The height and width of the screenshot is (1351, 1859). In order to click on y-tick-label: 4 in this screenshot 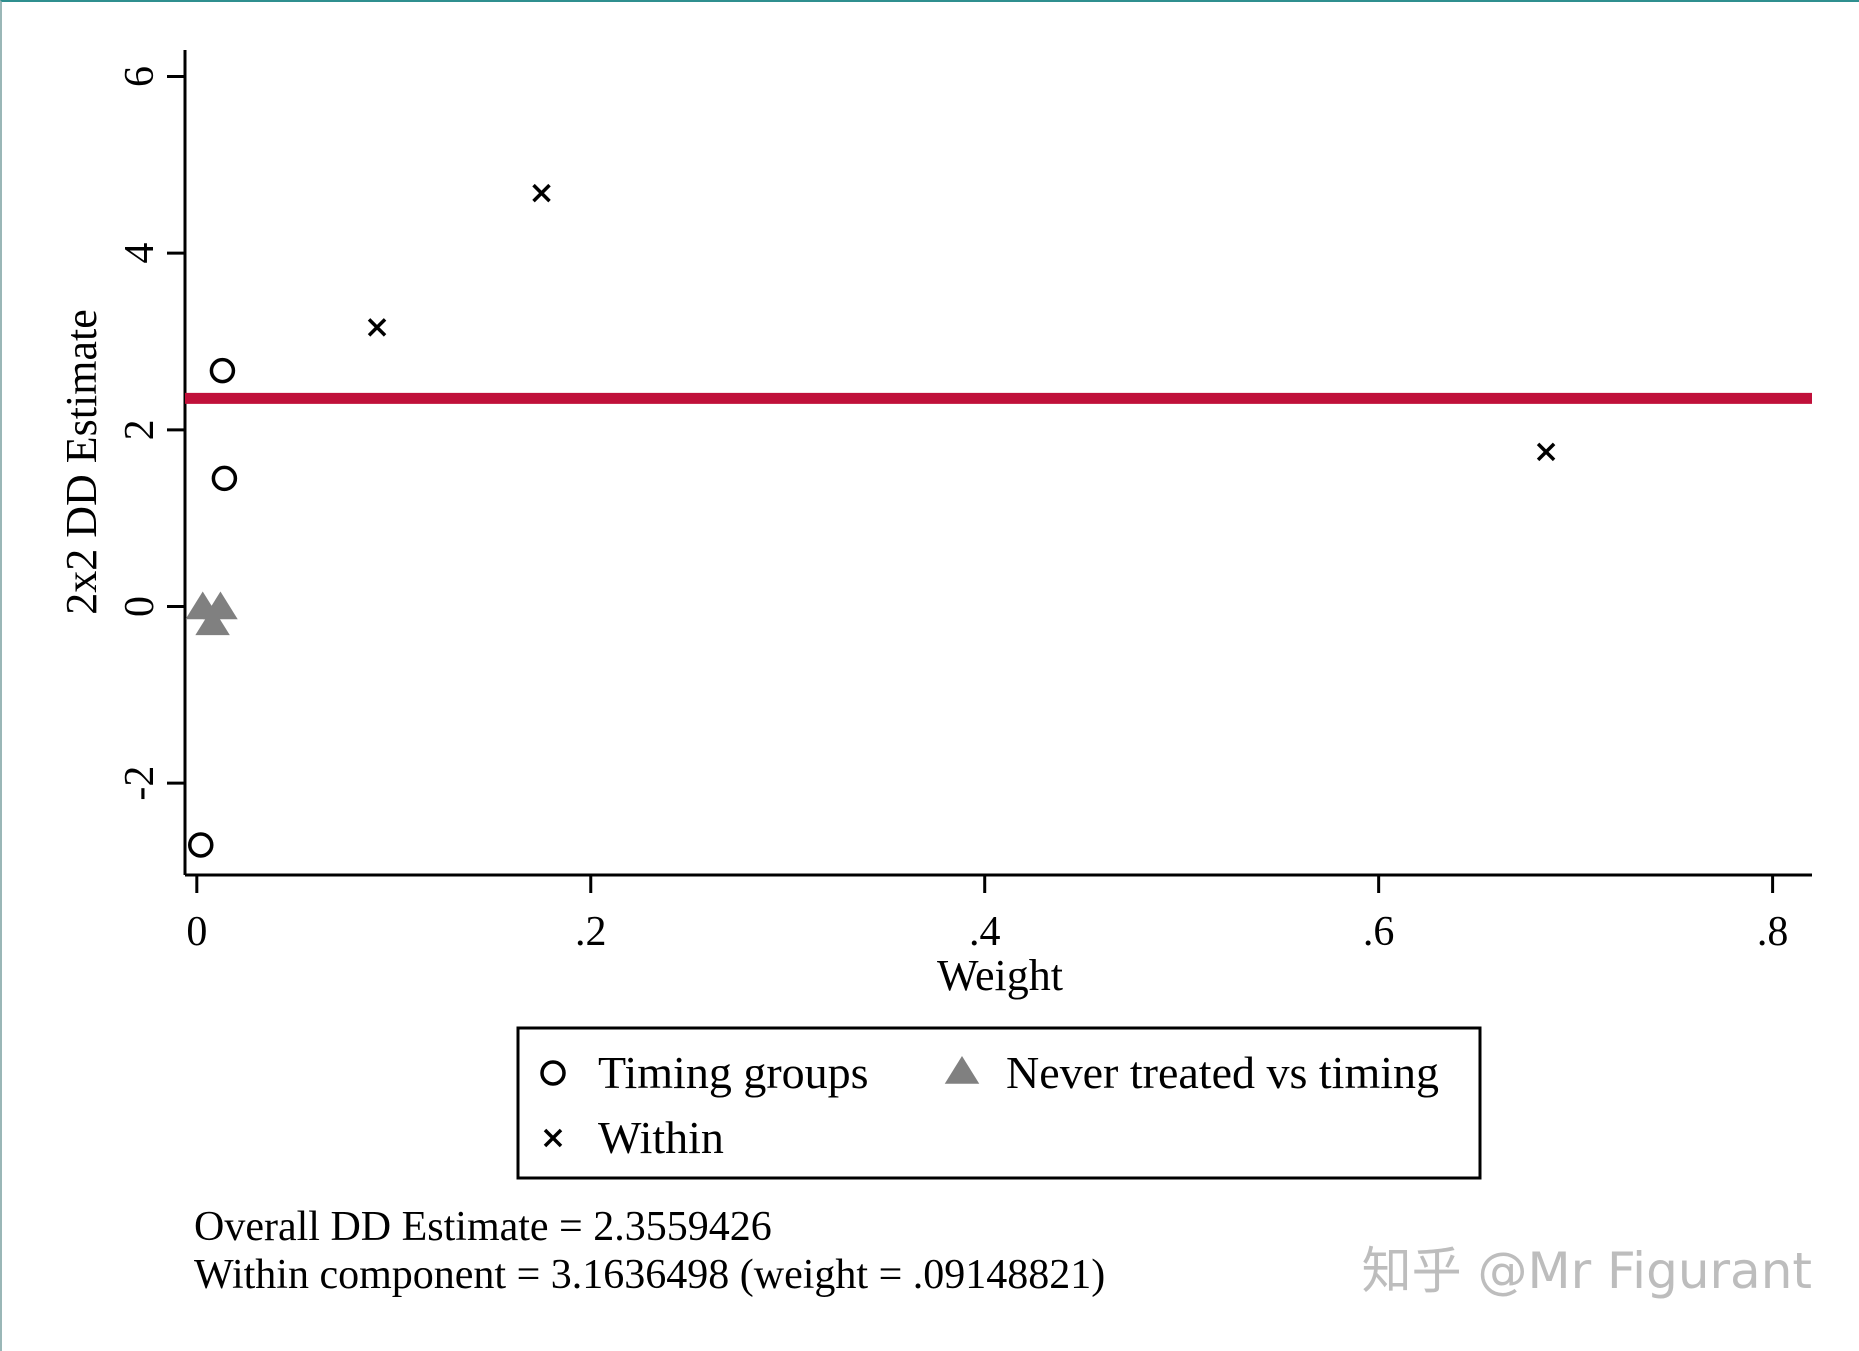, I will do `click(140, 253)`.